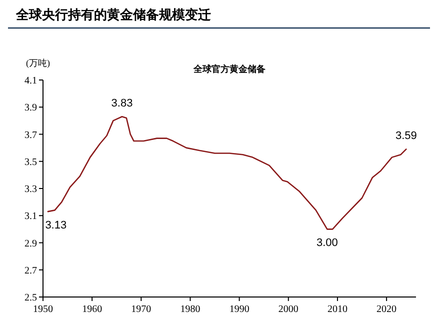 The width and height of the screenshot is (436, 328). What do you see at coordinates (30, 189) in the screenshot?
I see `y-tick-label: 3.3` at bounding box center [30, 189].